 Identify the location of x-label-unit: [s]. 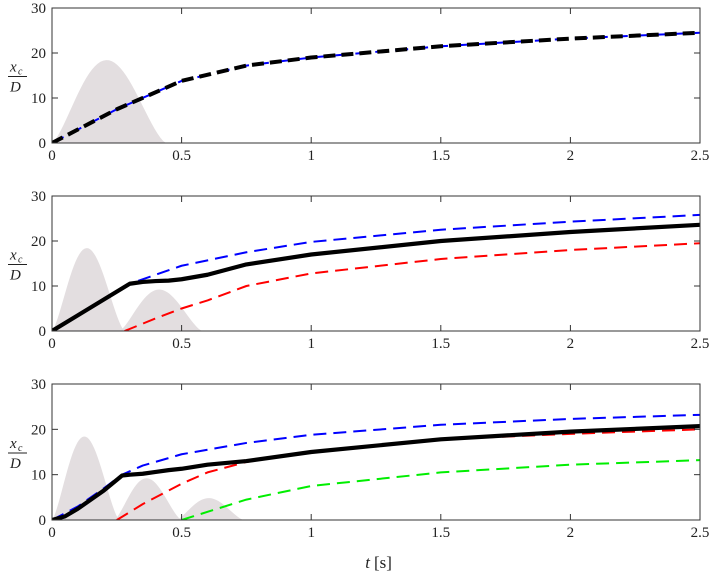
(383, 562).